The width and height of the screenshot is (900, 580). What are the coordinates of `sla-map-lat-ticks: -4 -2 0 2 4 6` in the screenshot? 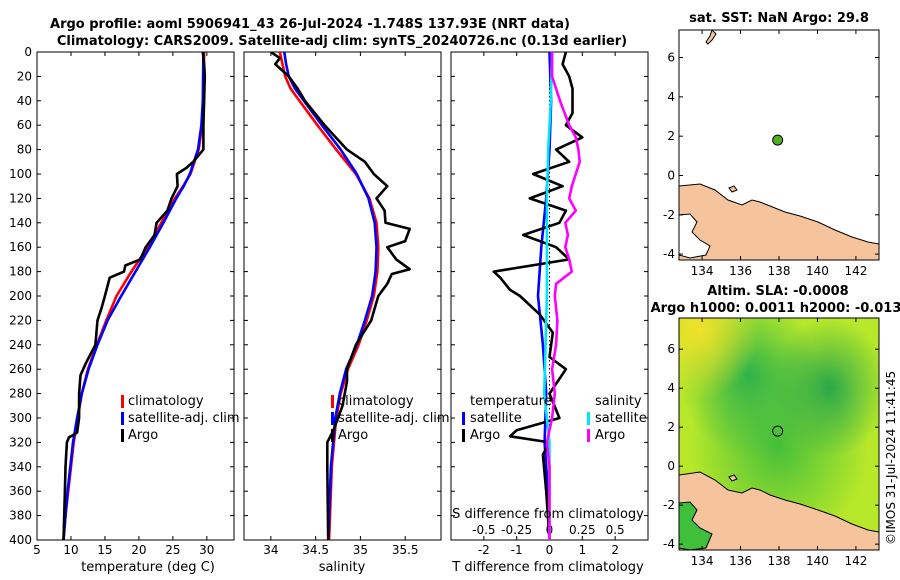 It's located at (771, 446).